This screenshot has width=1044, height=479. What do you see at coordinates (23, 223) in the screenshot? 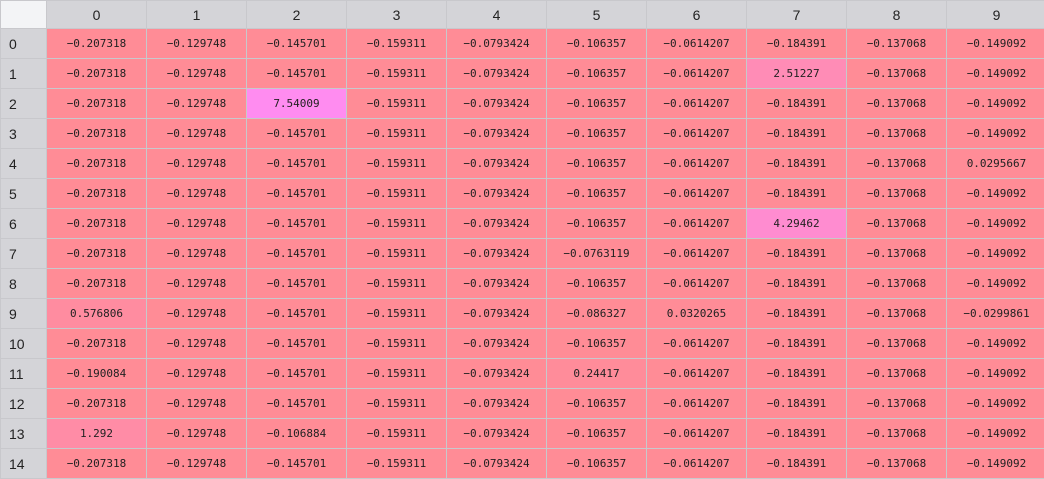
I see `row-header: 6` at bounding box center [23, 223].